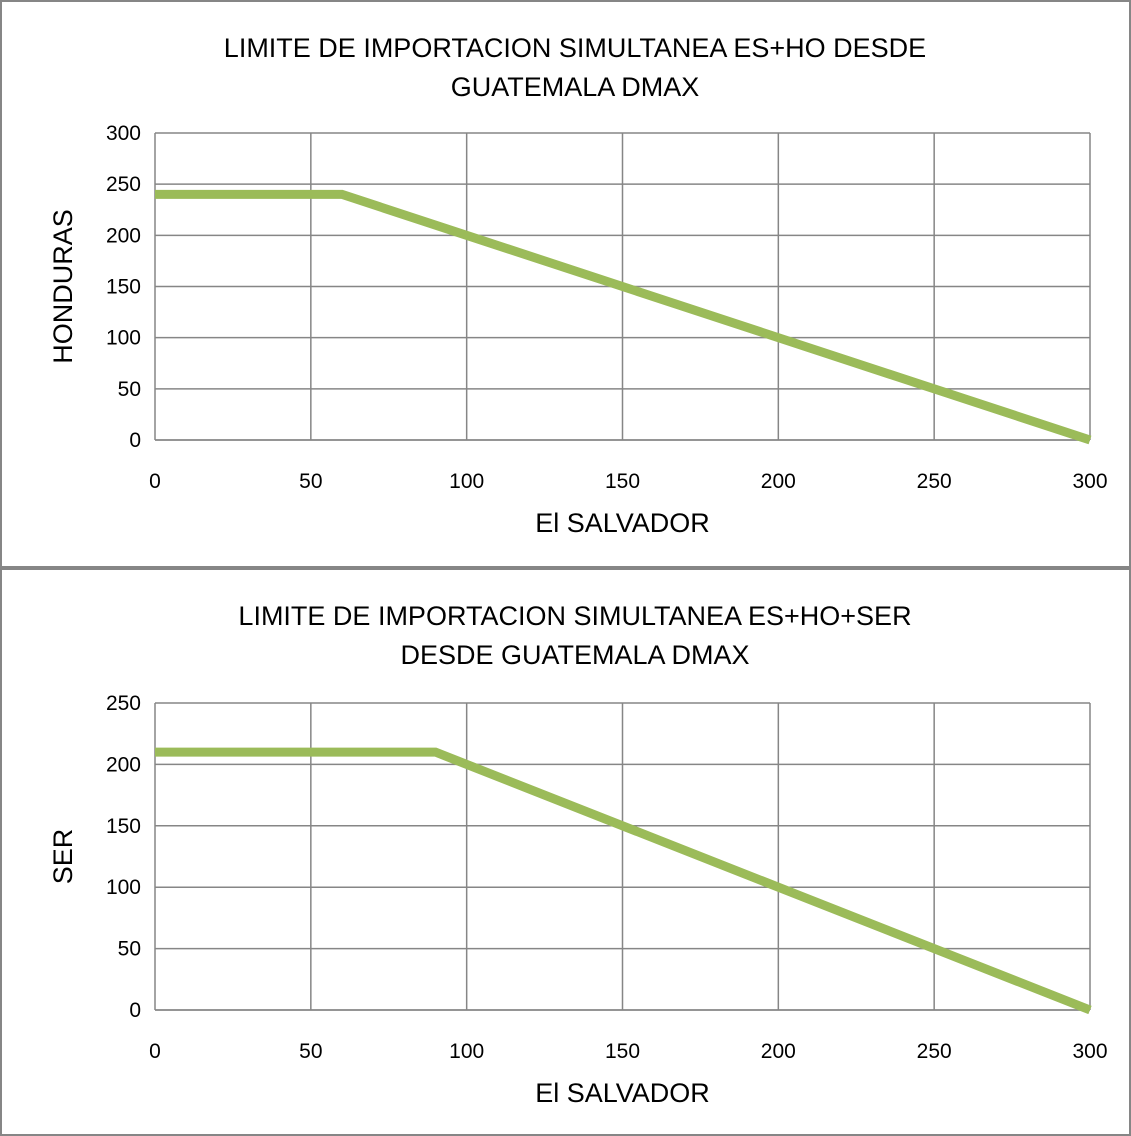 The image size is (1131, 1136). Describe the element at coordinates (574, 655) in the screenshot. I see `chart-title-line: DESDE GUATEMALA DMAX` at that location.